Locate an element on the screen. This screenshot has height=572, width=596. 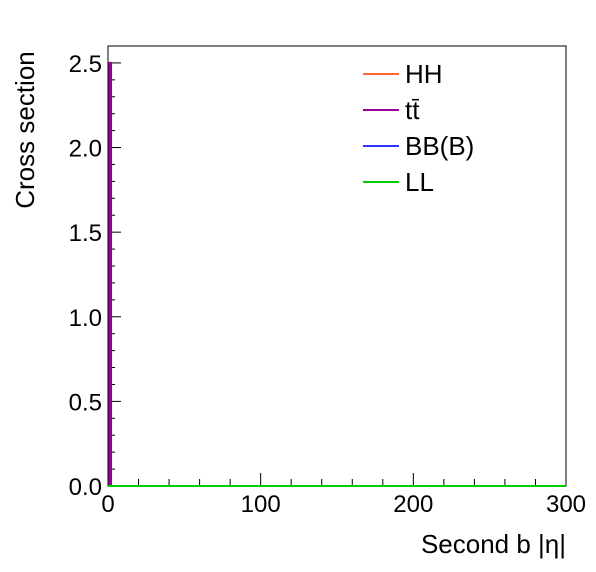
x-tick-label: 300 is located at coordinates (566, 504).